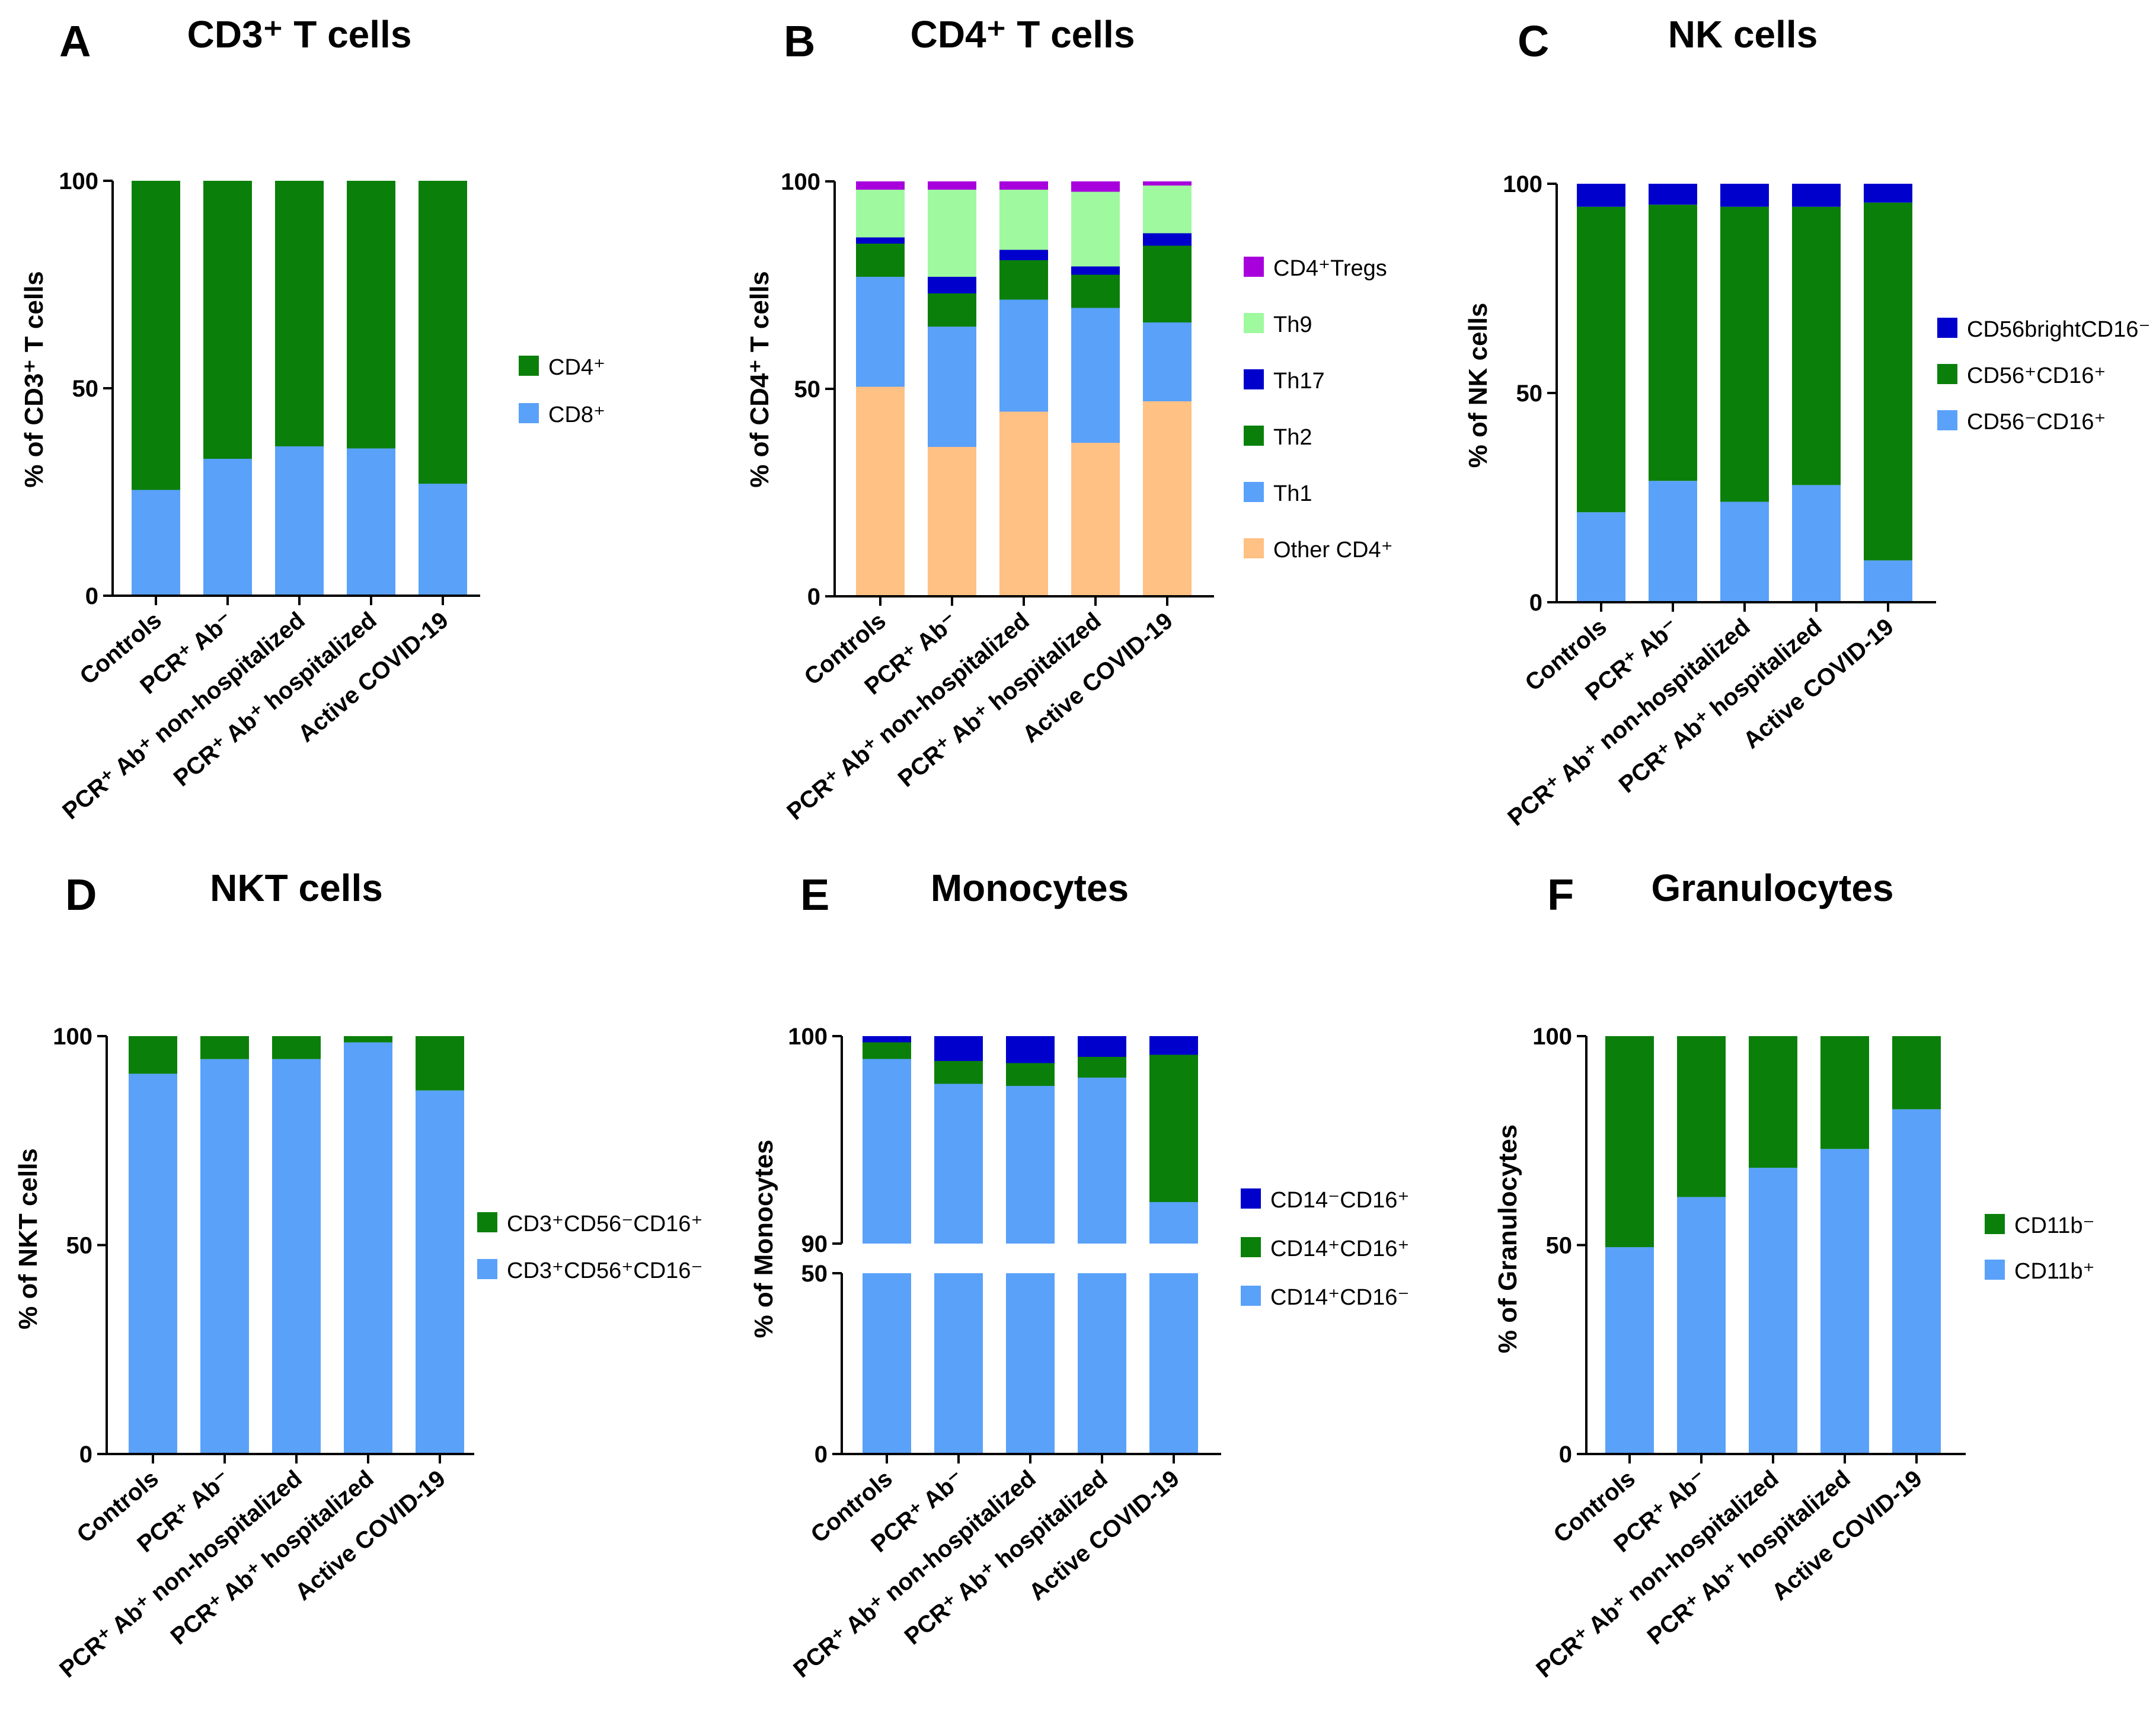 Image resolution: width=2156 pixels, height=1716 pixels. What do you see at coordinates (1533, 41) in the screenshot?
I see `panel-letter-c: C` at bounding box center [1533, 41].